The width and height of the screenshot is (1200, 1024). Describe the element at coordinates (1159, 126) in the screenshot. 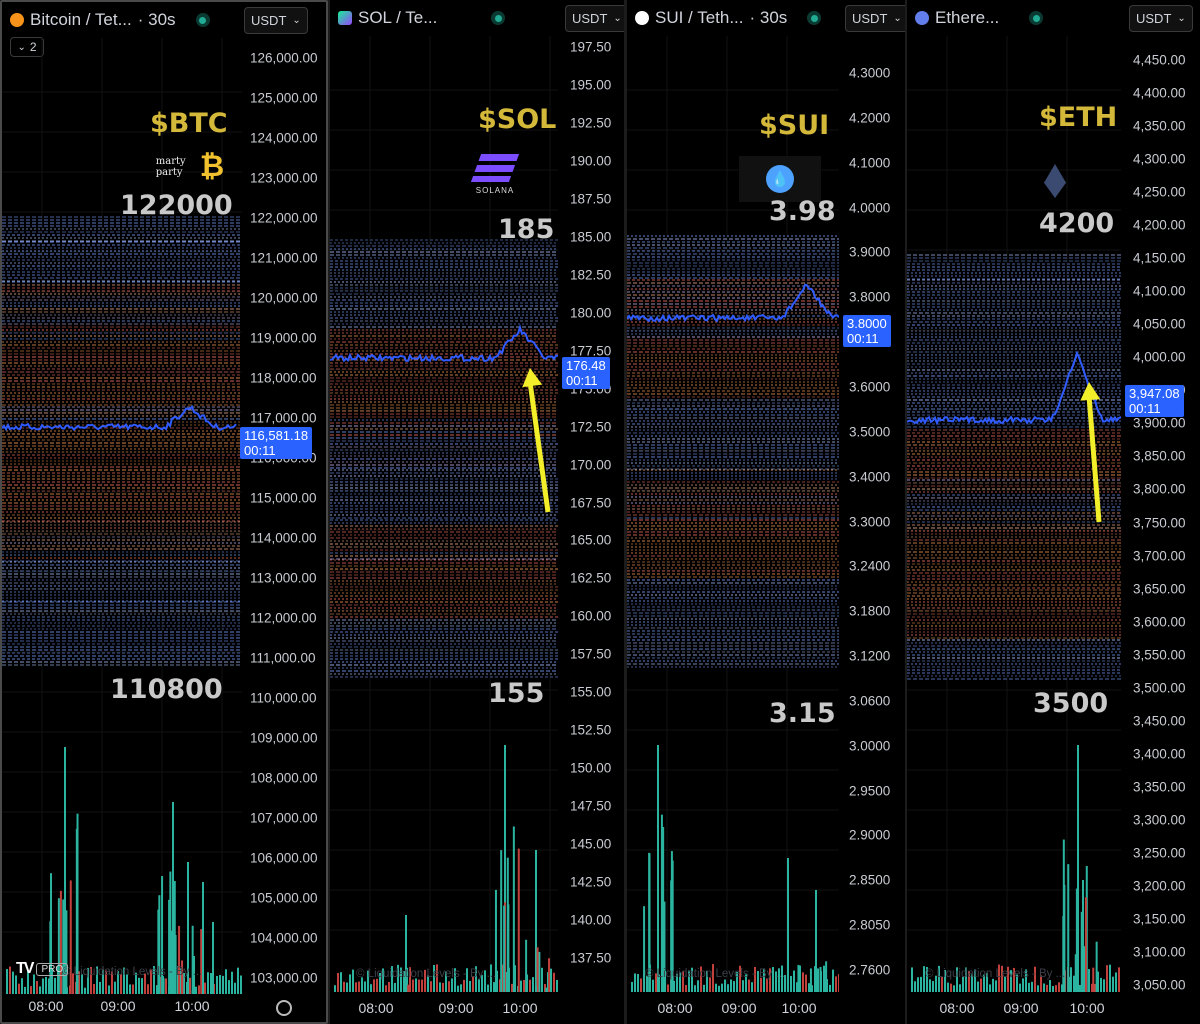

I see `price-axis-tick: 4,350.00` at that location.